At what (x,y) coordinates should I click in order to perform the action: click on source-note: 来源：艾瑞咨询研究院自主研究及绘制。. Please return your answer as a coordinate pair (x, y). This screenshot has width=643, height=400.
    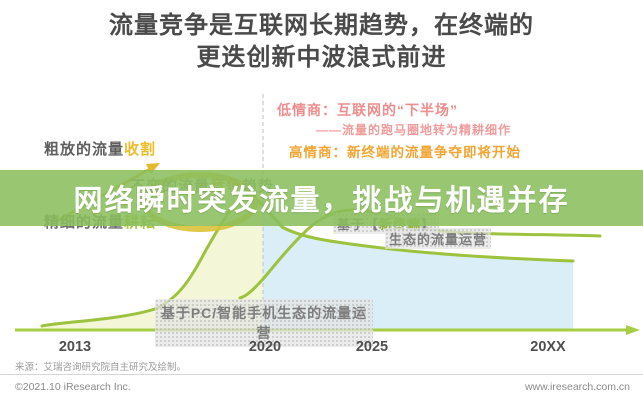
    Looking at the image, I should click on (101, 367).